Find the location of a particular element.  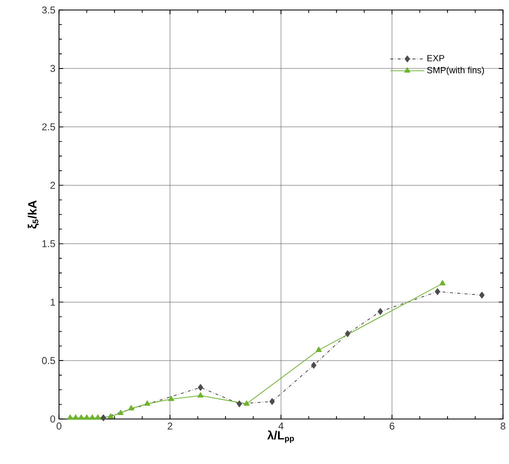

y-tick-label: 0.5 is located at coordinates (49, 360).